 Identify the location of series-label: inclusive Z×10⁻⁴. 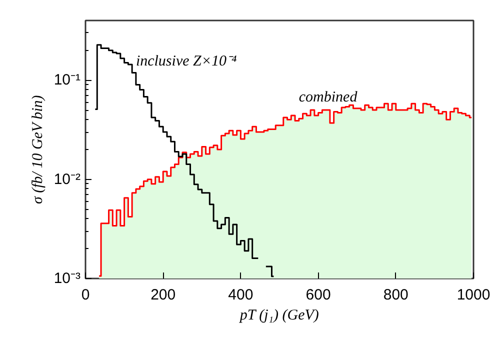
(186, 62).